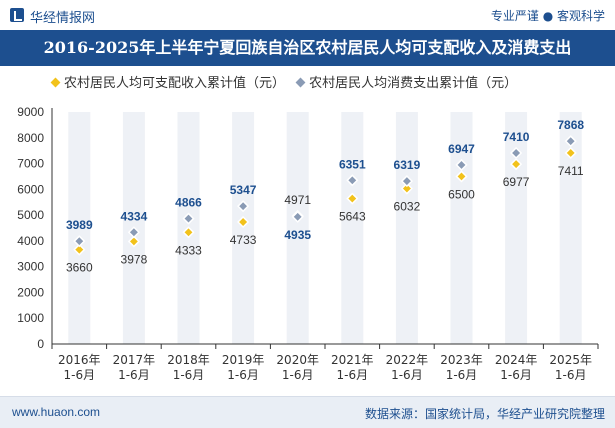 The height and width of the screenshot is (428, 615). What do you see at coordinates (307, 15) in the screenshot?
I see `top-bar: 华经情报网 专业严谨 ● 客观科学` at bounding box center [307, 15].